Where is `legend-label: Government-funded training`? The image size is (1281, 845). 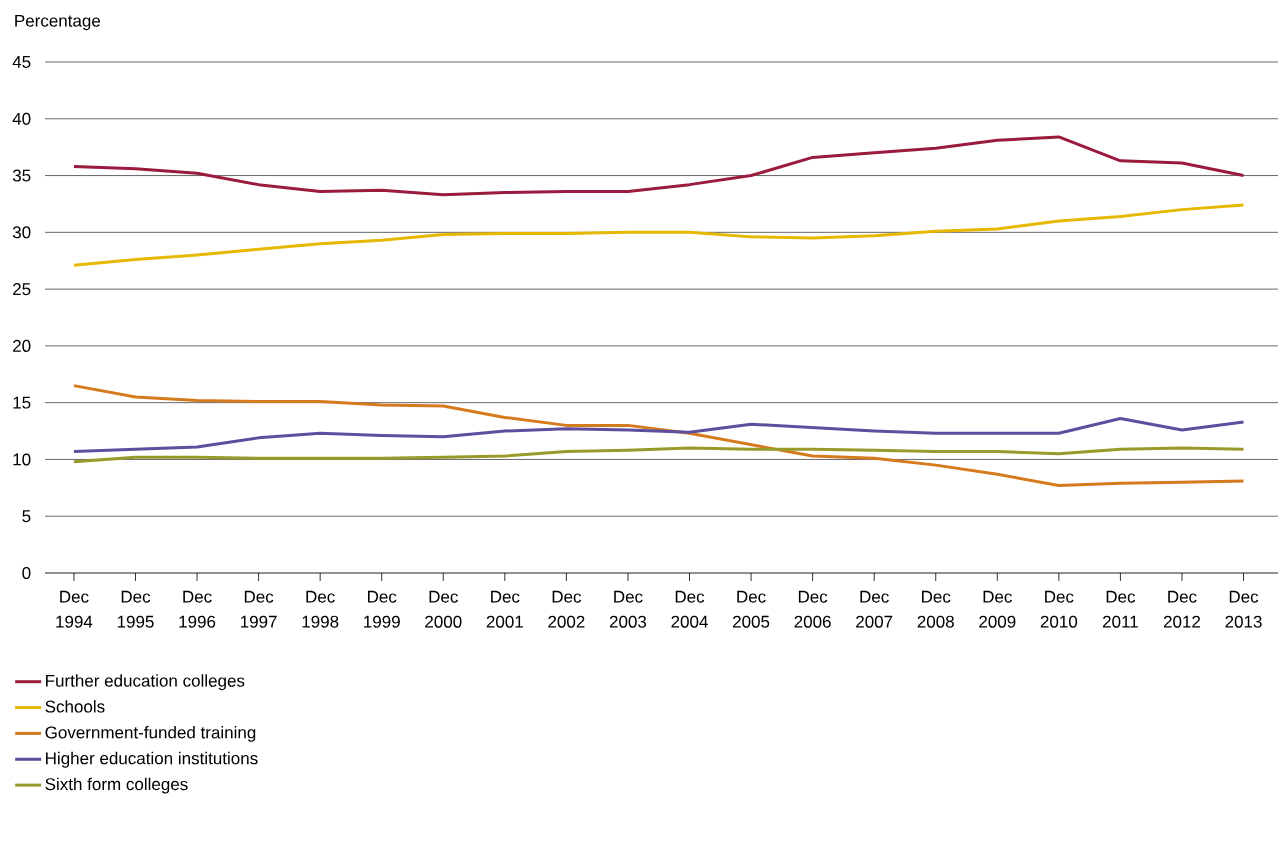 legend-label: Government-funded training is located at coordinates (150, 733).